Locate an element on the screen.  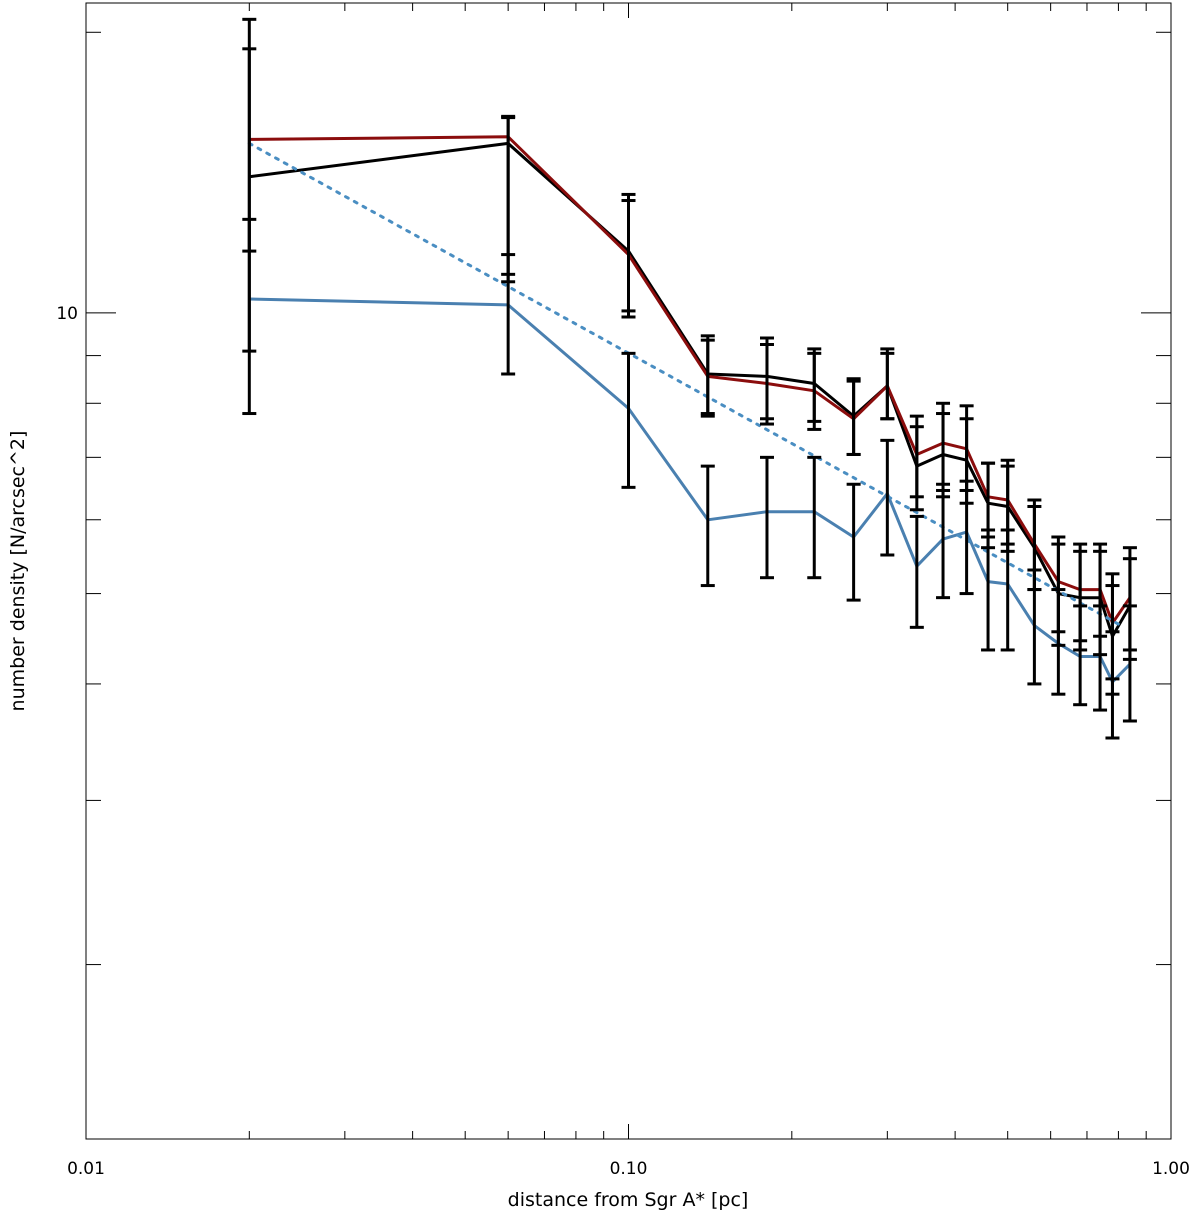
y-major-ticks: 10 is located at coordinates (613, 314).